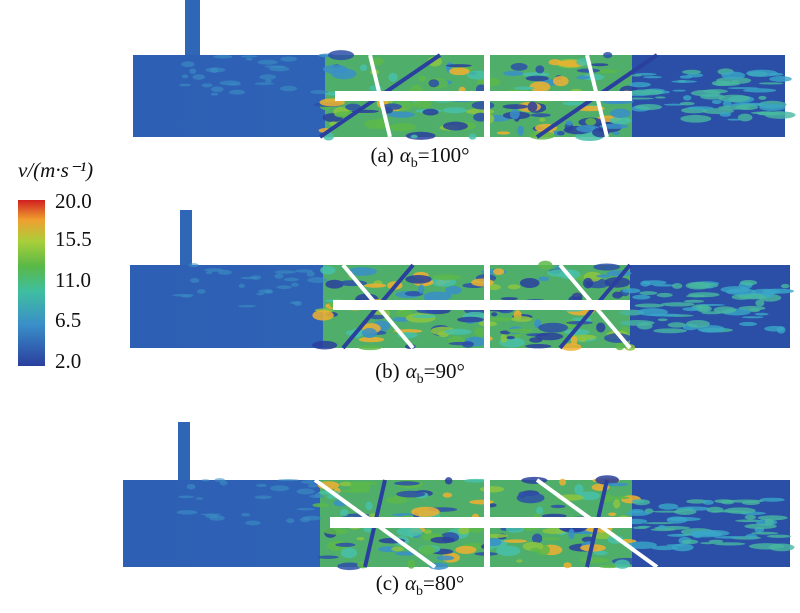 This screenshot has width=800, height=613. Describe the element at coordinates (420, 373) in the screenshot. I see `panel-caption: (b) αb=90°` at that location.